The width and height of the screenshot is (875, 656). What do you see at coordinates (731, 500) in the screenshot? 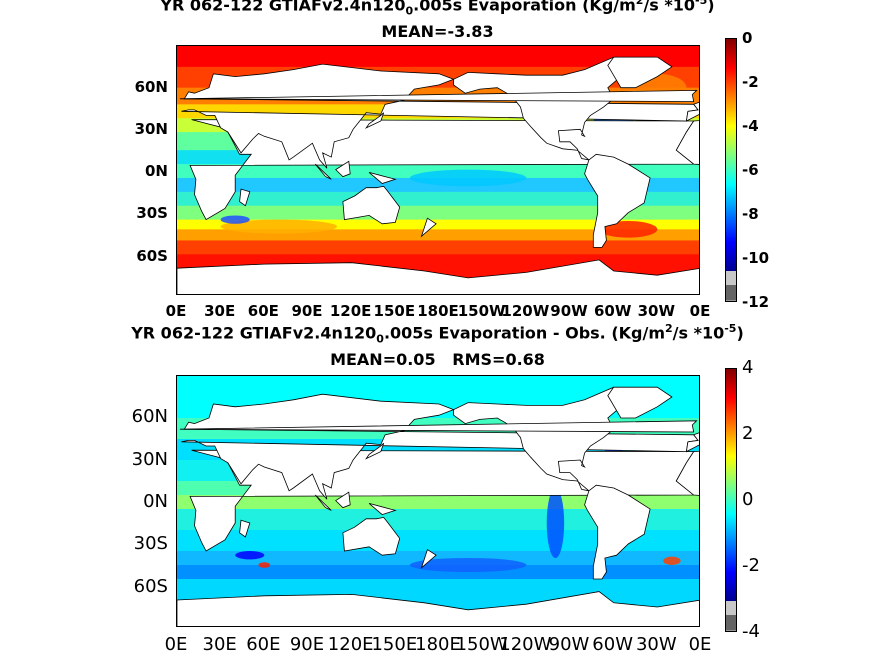
I see `bottom-colorbar` at bounding box center [731, 500].